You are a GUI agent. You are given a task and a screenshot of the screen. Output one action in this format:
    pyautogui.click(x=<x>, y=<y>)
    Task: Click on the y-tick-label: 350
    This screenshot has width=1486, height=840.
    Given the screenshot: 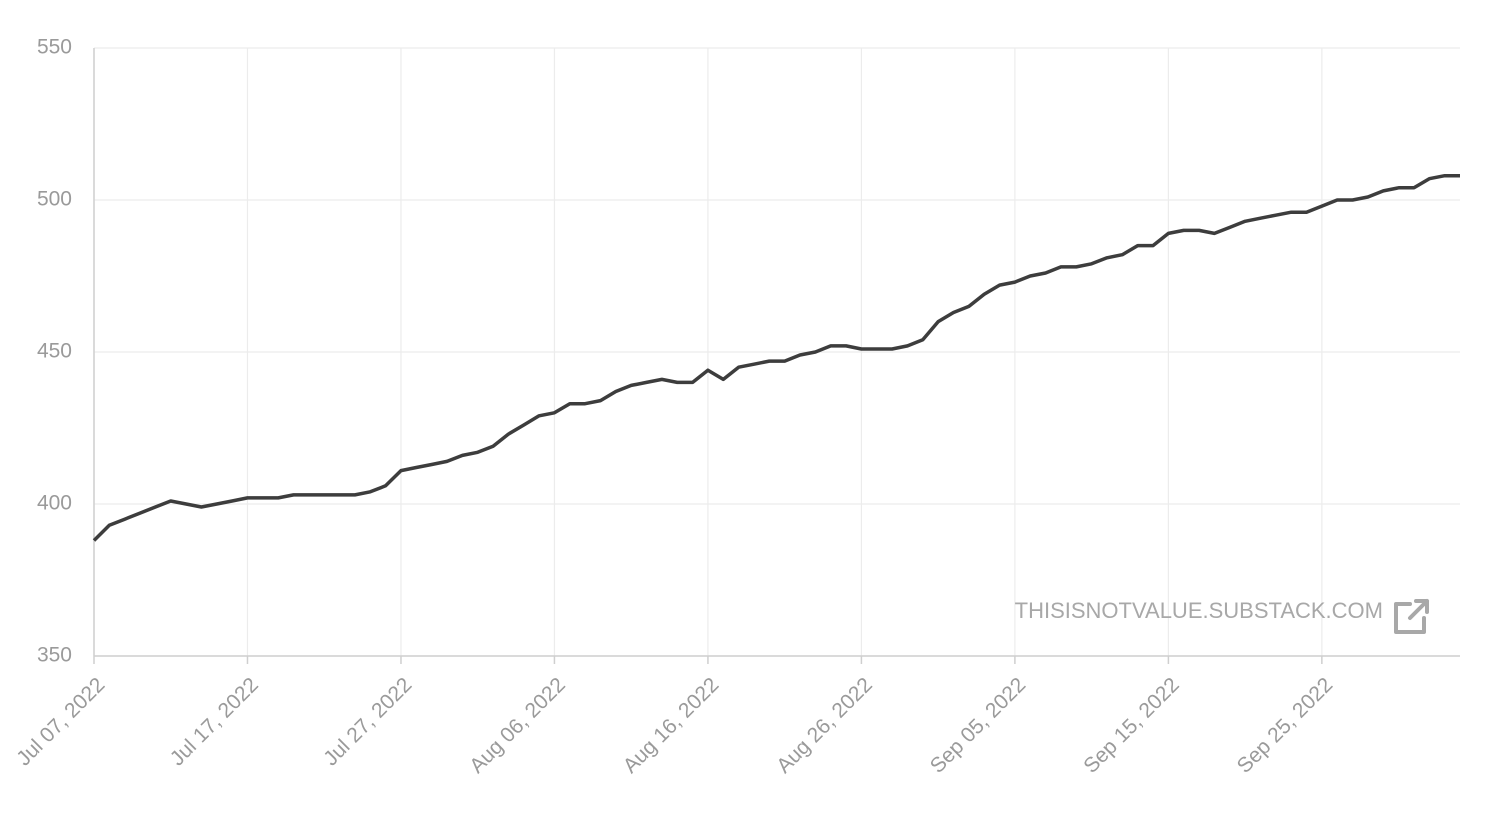 What is the action you would take?
    pyautogui.click(x=54, y=655)
    